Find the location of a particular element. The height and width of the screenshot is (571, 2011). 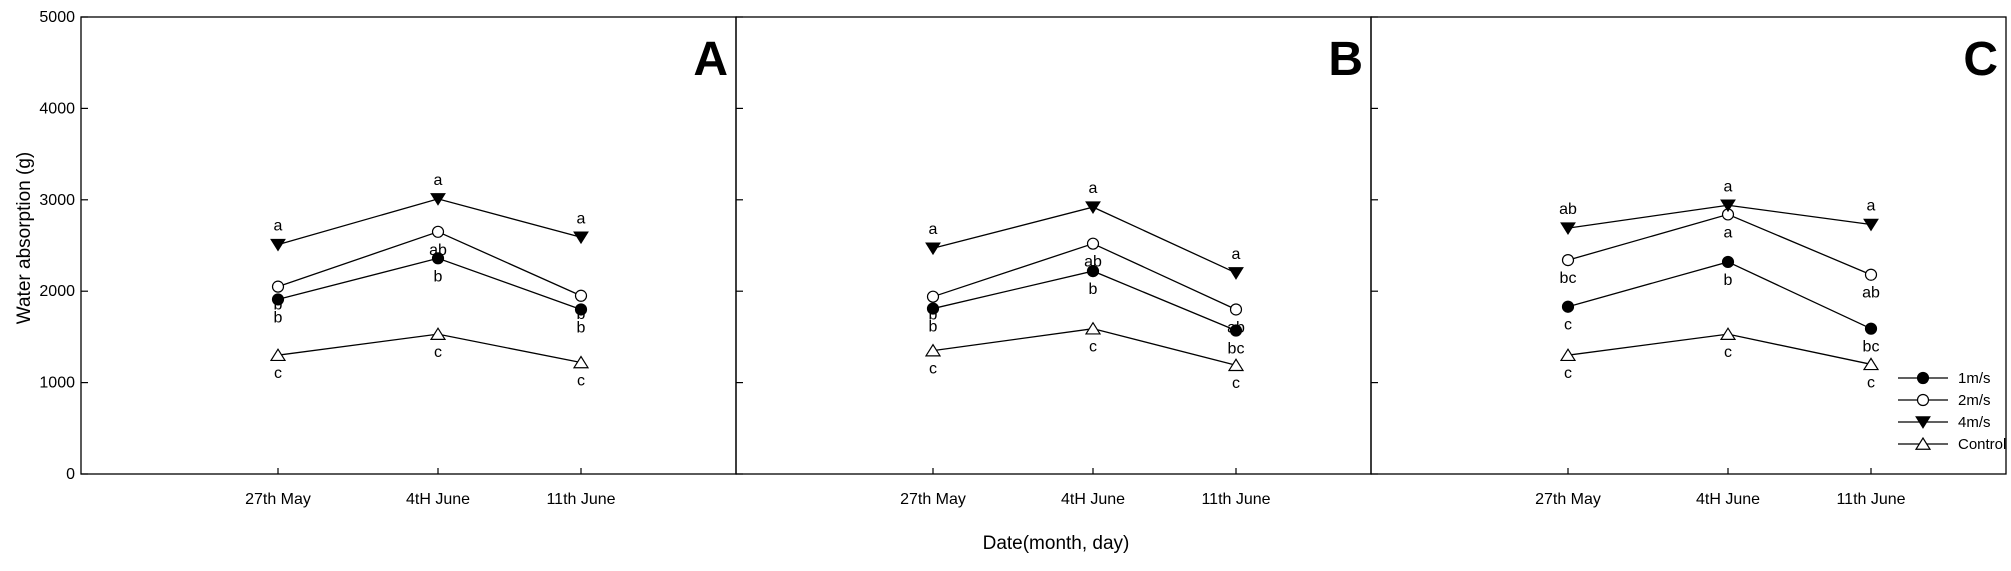

series-line-4ms is located at coordinates (429, 222).